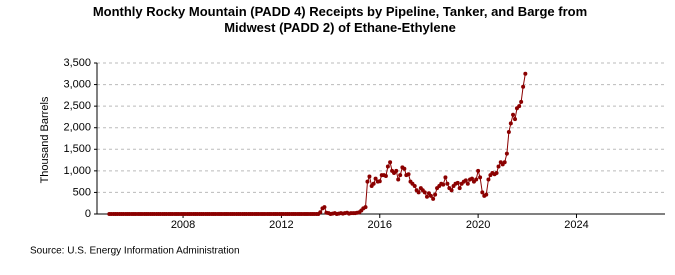 The image size is (675, 275). I want to click on x-tick-label: 2024, so click(576, 225).